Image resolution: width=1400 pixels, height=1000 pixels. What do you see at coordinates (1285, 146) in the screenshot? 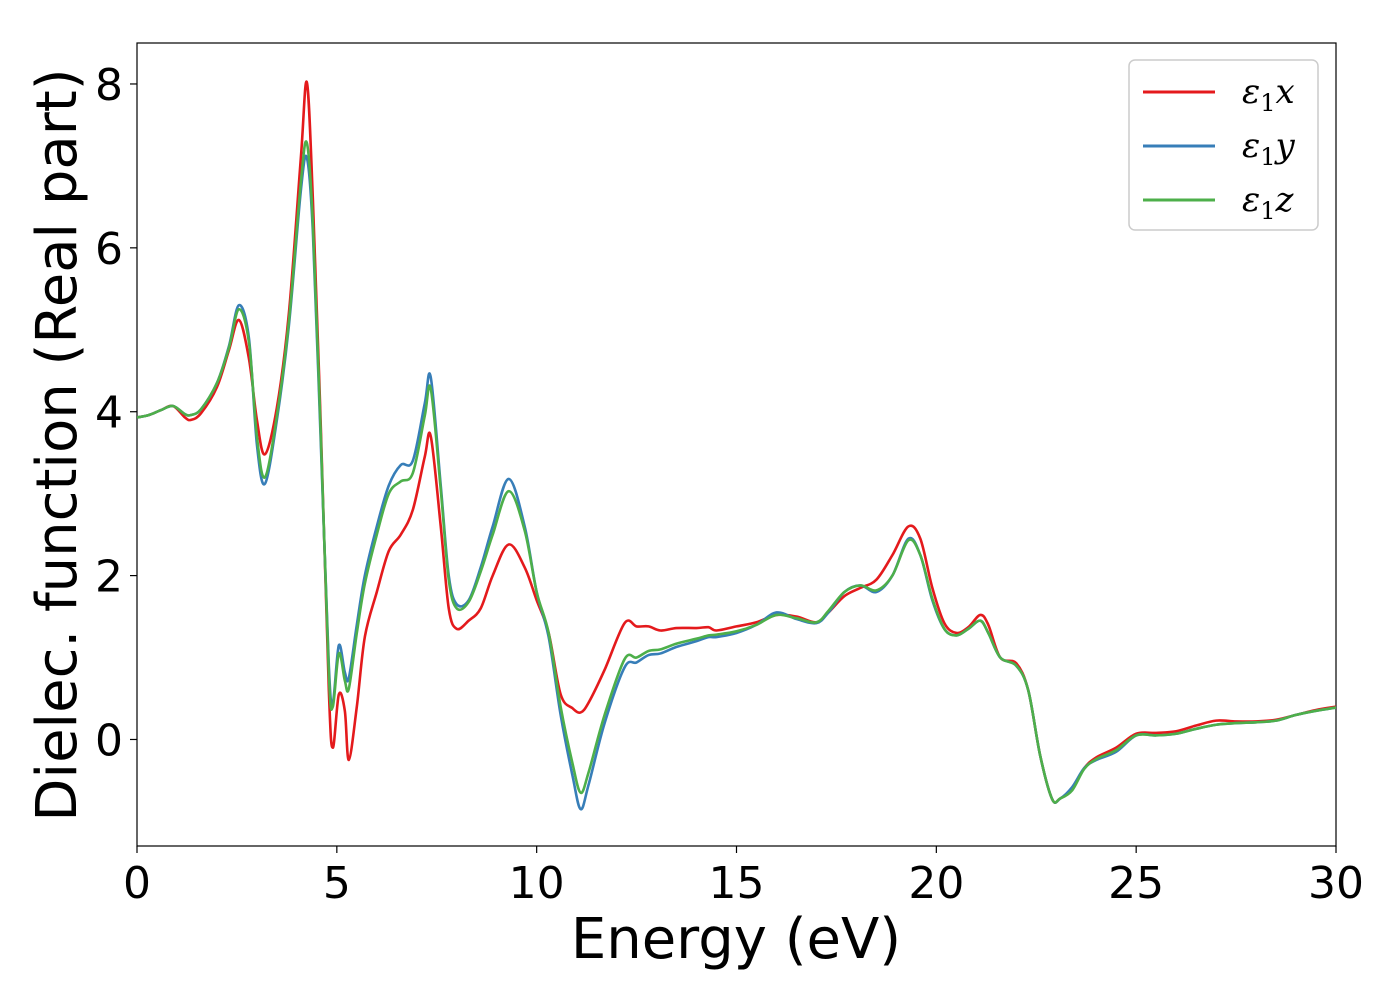
I see `legend-axis: y` at bounding box center [1285, 146].